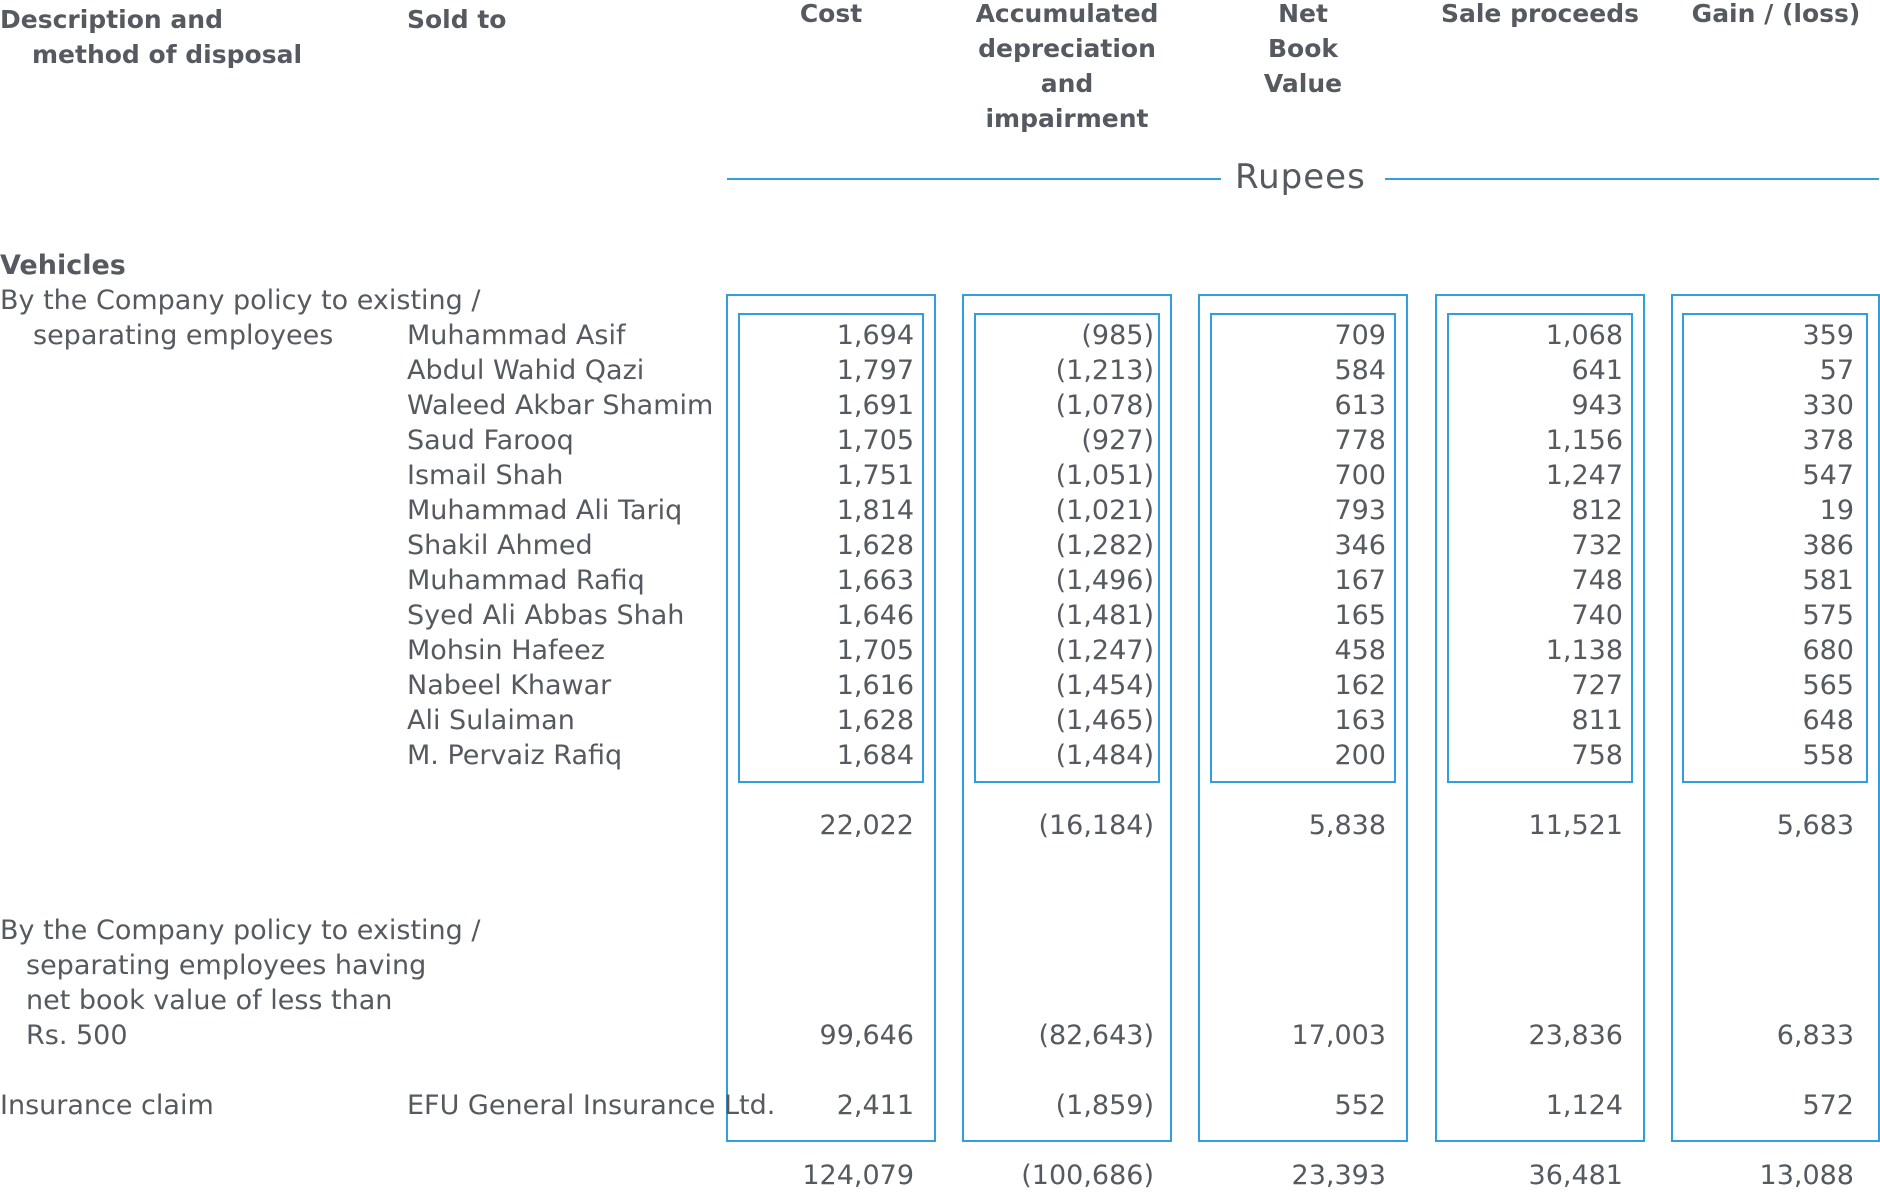  I want to click on group2-label-line3: net book value of less than, so click(209, 1000).